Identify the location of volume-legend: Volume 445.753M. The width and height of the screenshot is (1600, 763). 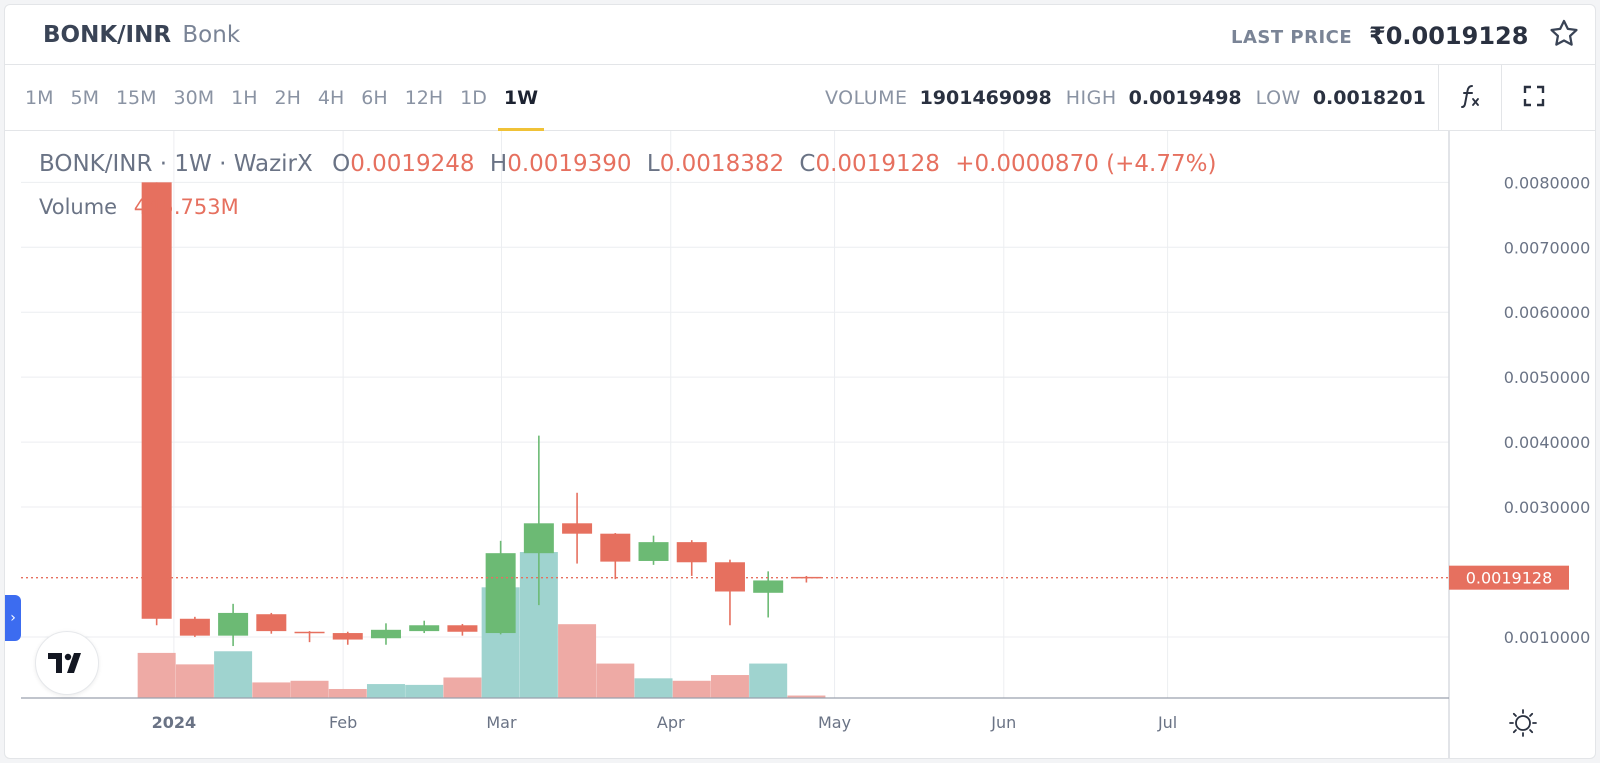
(139, 207).